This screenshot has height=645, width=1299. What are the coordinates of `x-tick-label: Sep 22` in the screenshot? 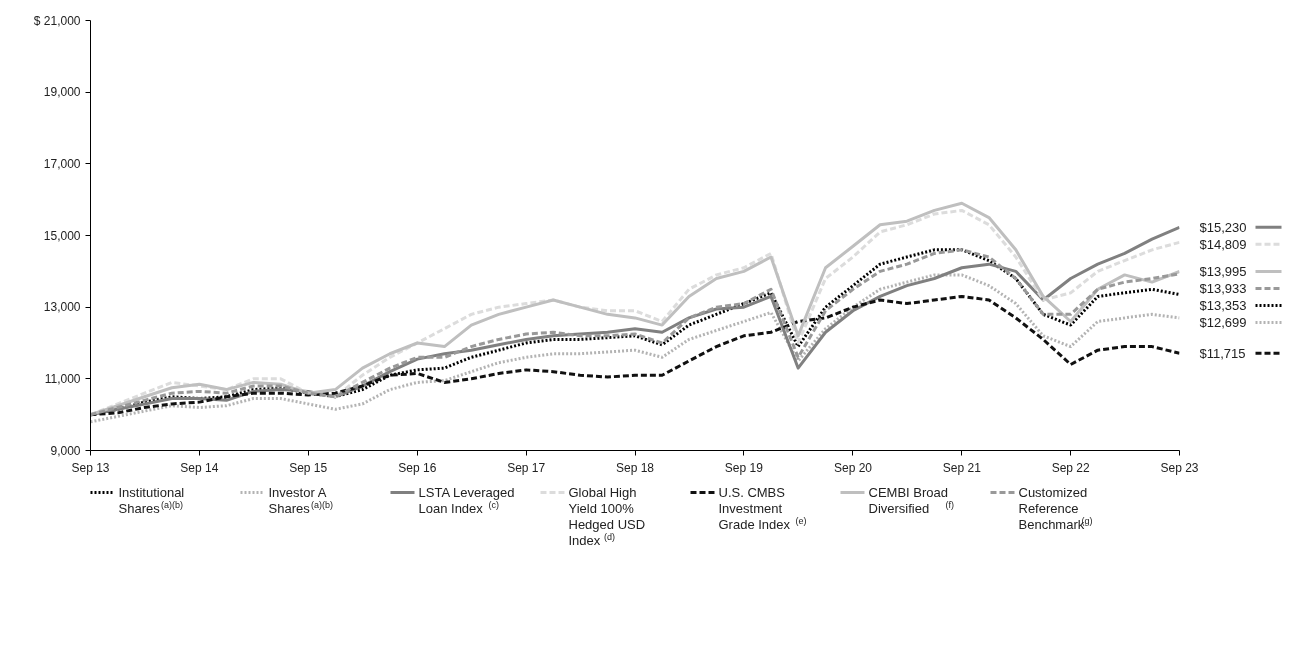 It's located at (1070, 467).